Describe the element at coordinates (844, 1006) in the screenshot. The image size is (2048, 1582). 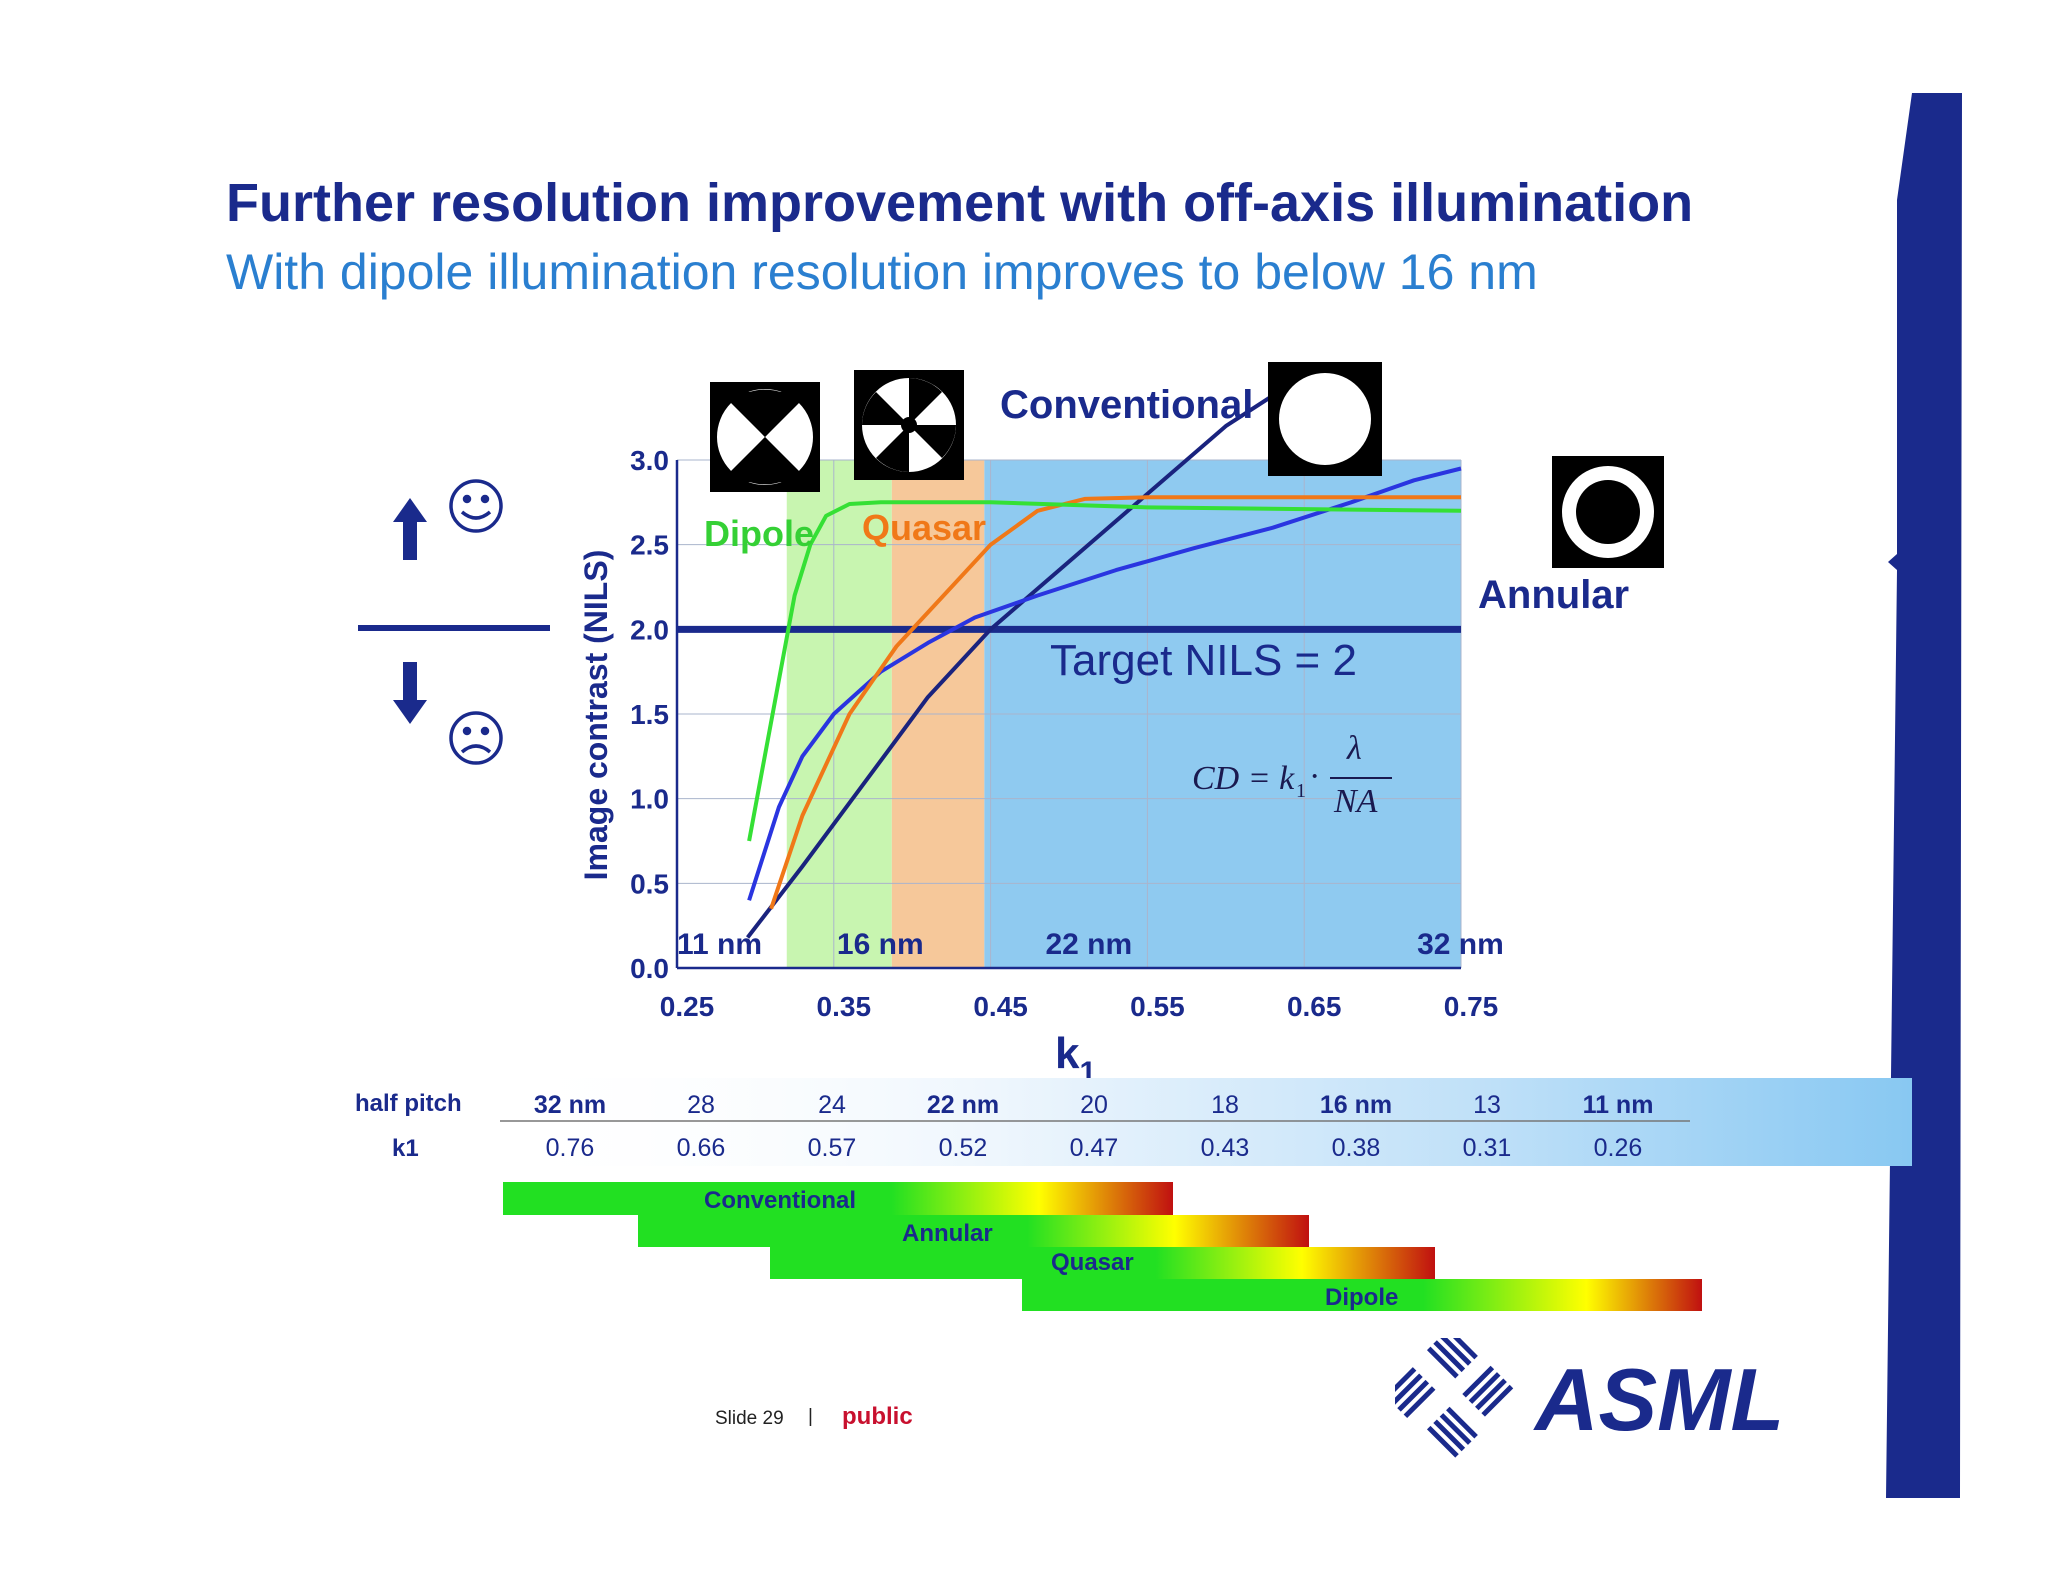
I see `x-tick-label: 0.35` at that location.